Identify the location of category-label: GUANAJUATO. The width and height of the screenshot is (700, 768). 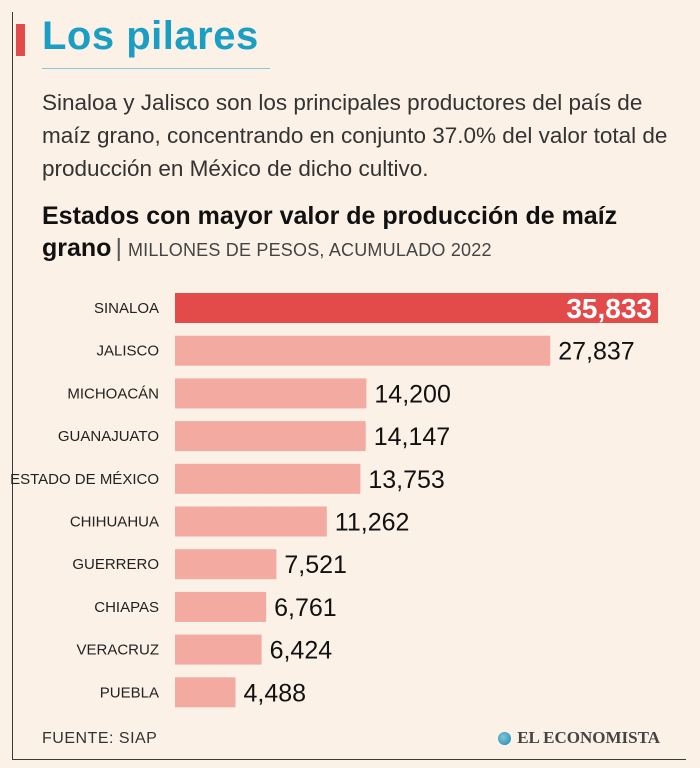
(108, 436).